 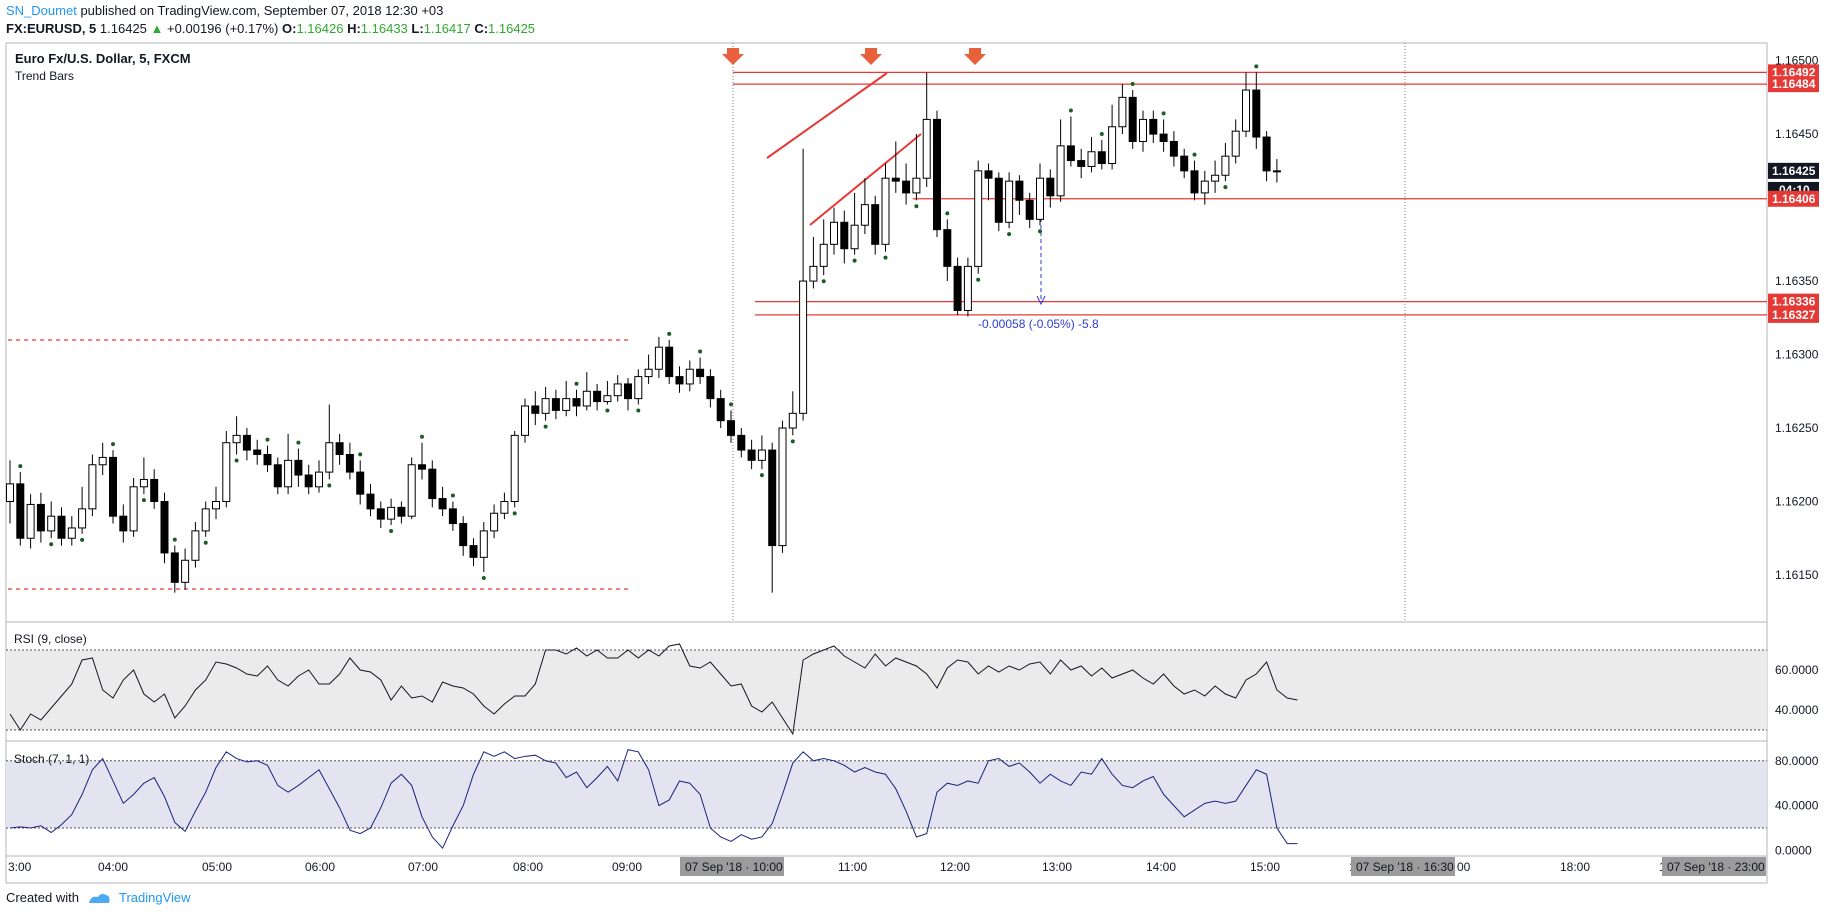 What do you see at coordinates (20, 867) in the screenshot?
I see `time-tick-label: 3:00` at bounding box center [20, 867].